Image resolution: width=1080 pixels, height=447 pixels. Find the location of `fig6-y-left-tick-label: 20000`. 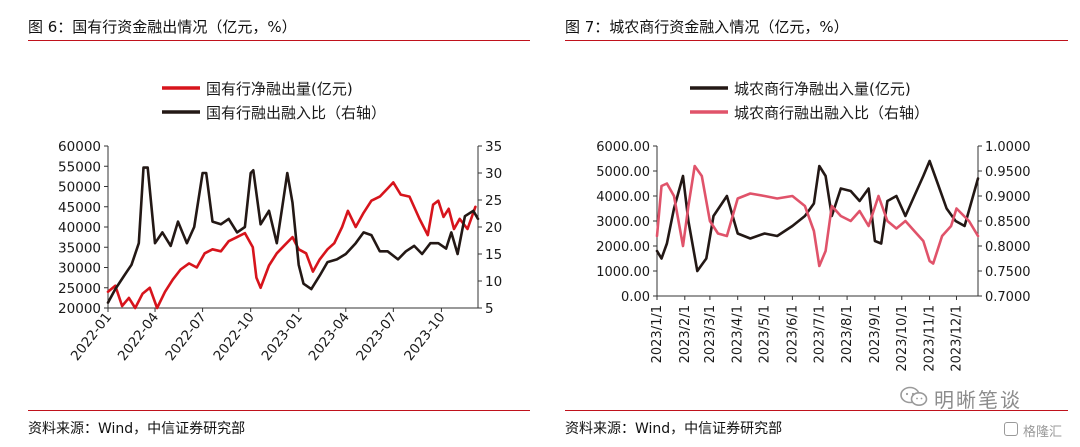

fig6-y-left-tick-label: 20000 is located at coordinates (79, 309).